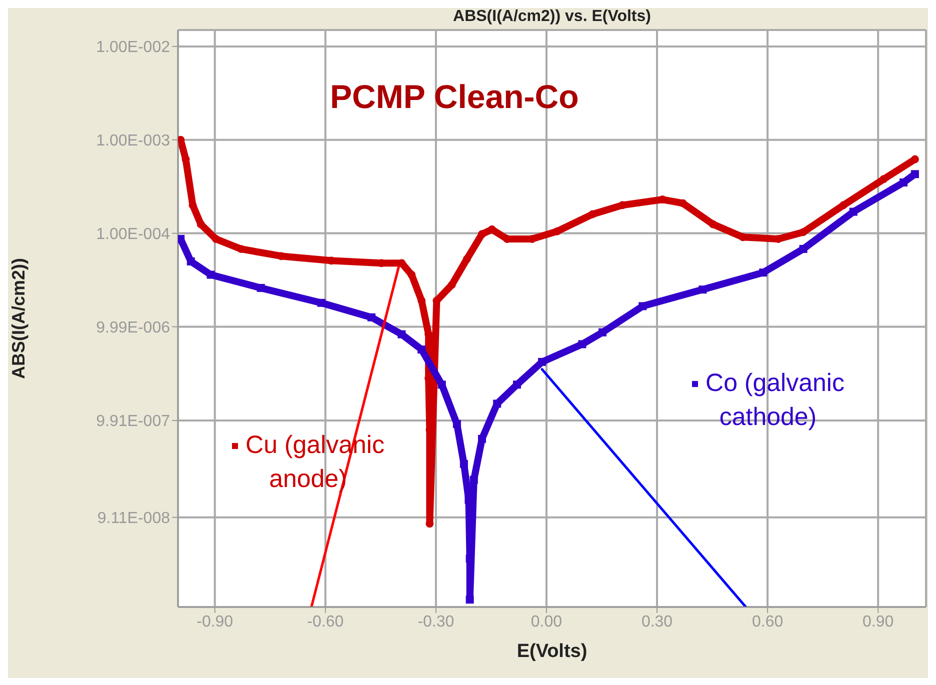  What do you see at coordinates (133, 519) in the screenshot?
I see `y-tick-label: 9.11E-008` at bounding box center [133, 519].